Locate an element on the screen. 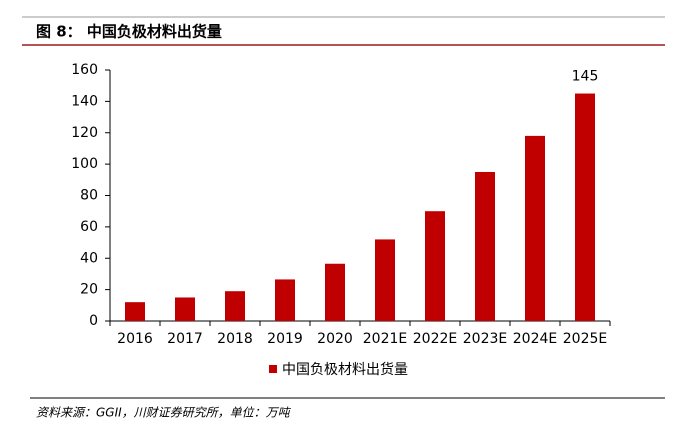 The height and width of the screenshot is (442, 685). y-tick-label: 40 is located at coordinates (89, 258).